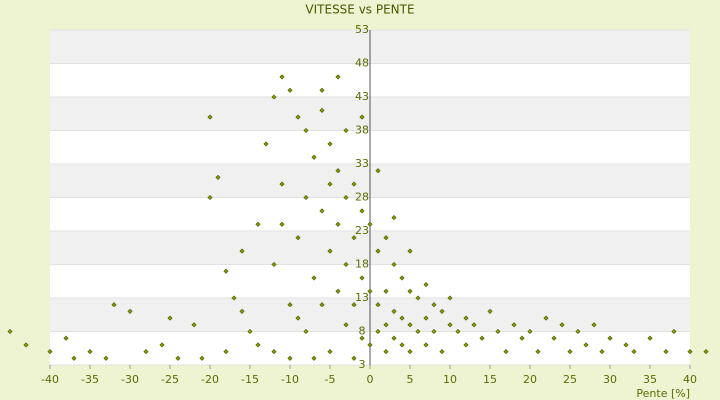  I want to click on x-tick-label: -5, so click(330, 379).